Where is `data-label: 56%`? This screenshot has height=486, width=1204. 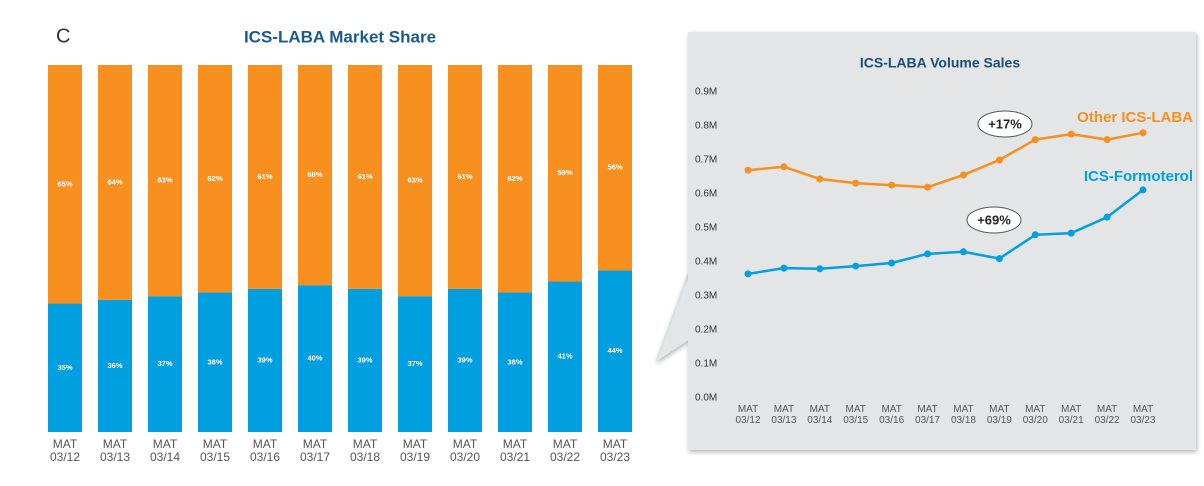
data-label: 56% is located at coordinates (614, 167).